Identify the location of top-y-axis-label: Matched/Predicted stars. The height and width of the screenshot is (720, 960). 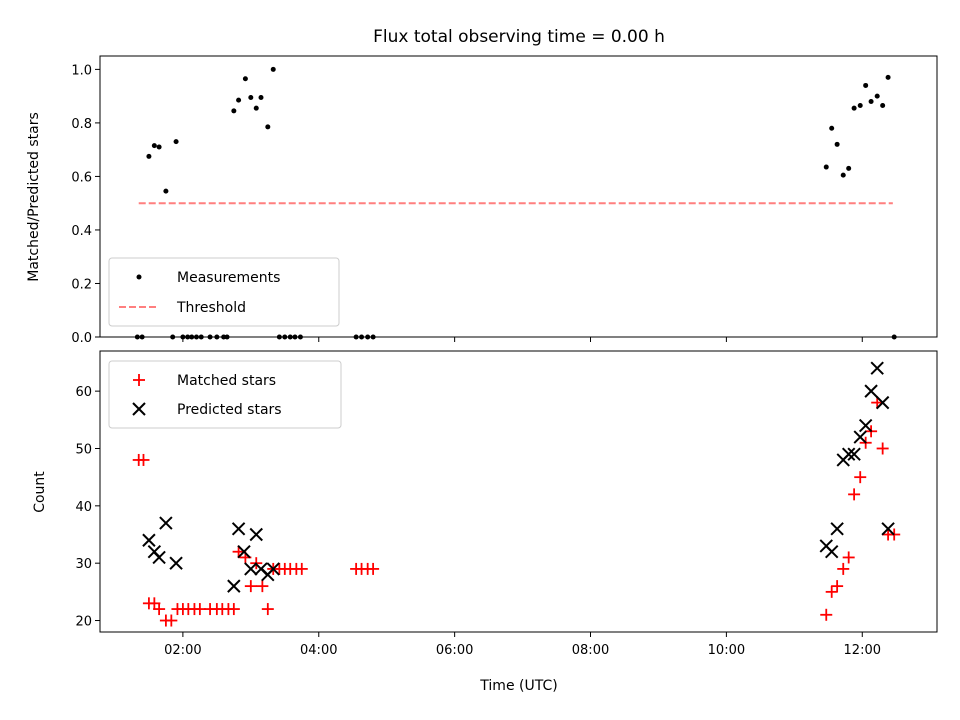
(34, 197).